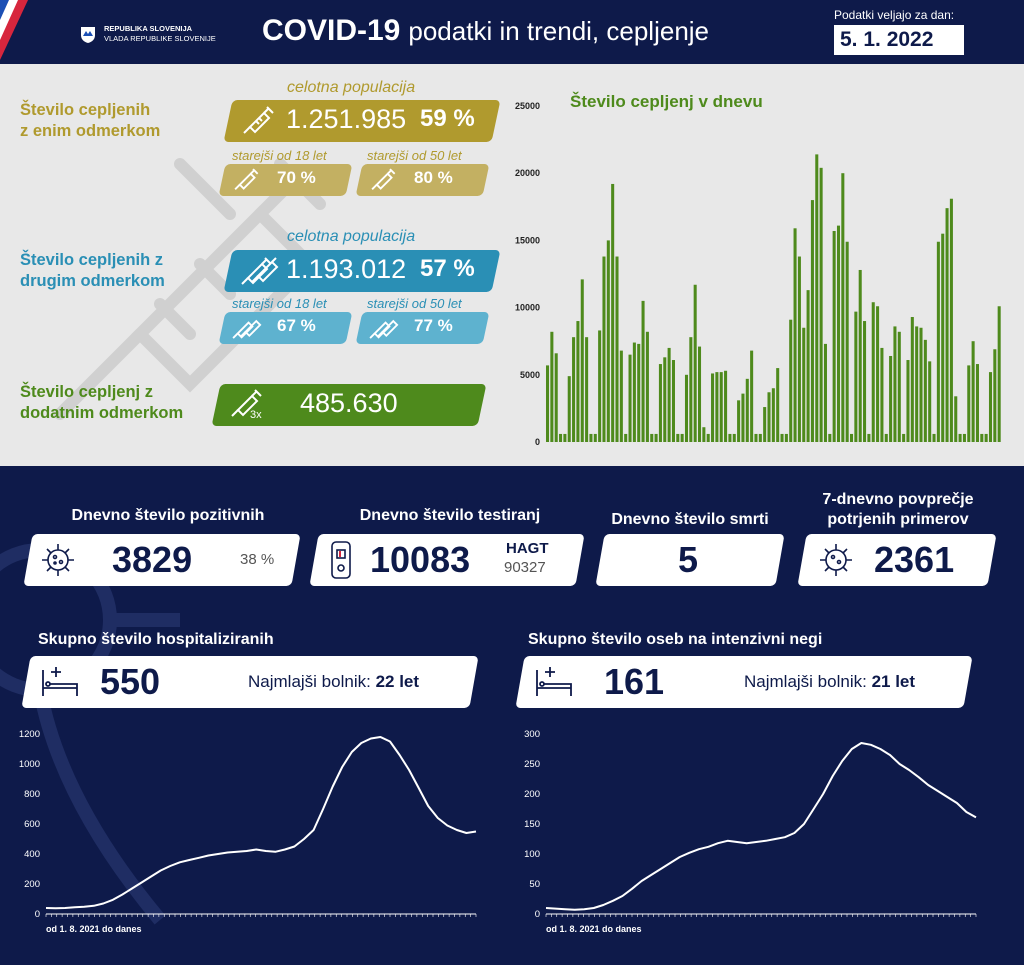 The width and height of the screenshot is (1024, 965). What do you see at coordinates (88, 35) in the screenshot?
I see `coat-of-arms-icon` at bounding box center [88, 35].